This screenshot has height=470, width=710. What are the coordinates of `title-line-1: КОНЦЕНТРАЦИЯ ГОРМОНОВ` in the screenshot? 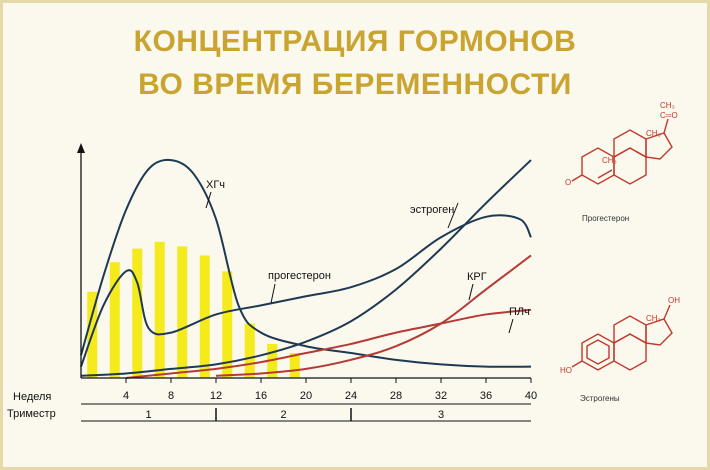 It's located at (355, 41).